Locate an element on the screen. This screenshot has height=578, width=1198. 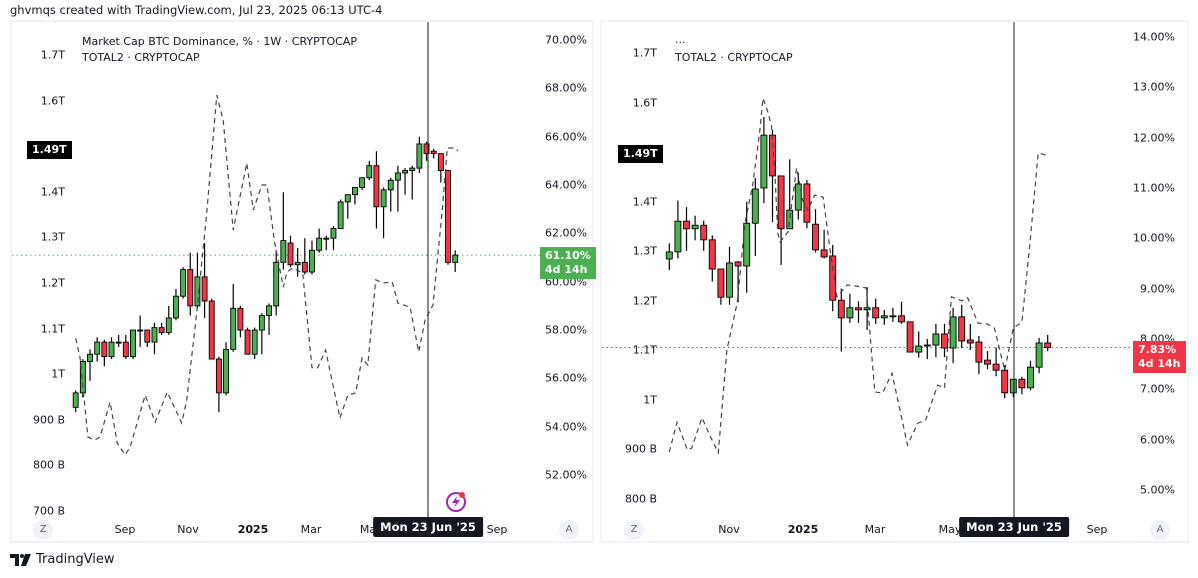
time-axis-tick: Nov is located at coordinates (729, 529).